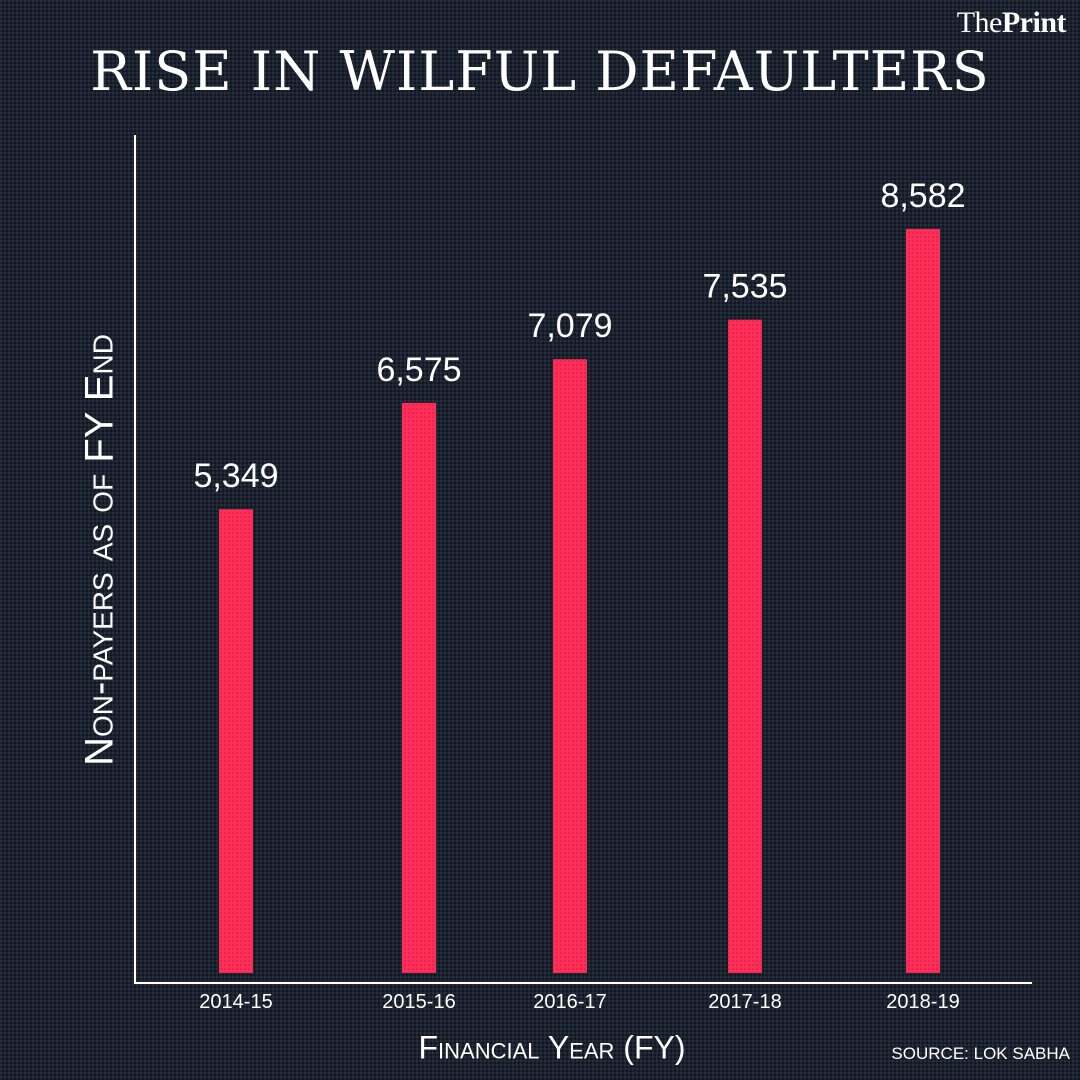 The width and height of the screenshot is (1080, 1080). Describe the element at coordinates (744, 287) in the screenshot. I see `value-label-2017-18: 7,535` at that location.